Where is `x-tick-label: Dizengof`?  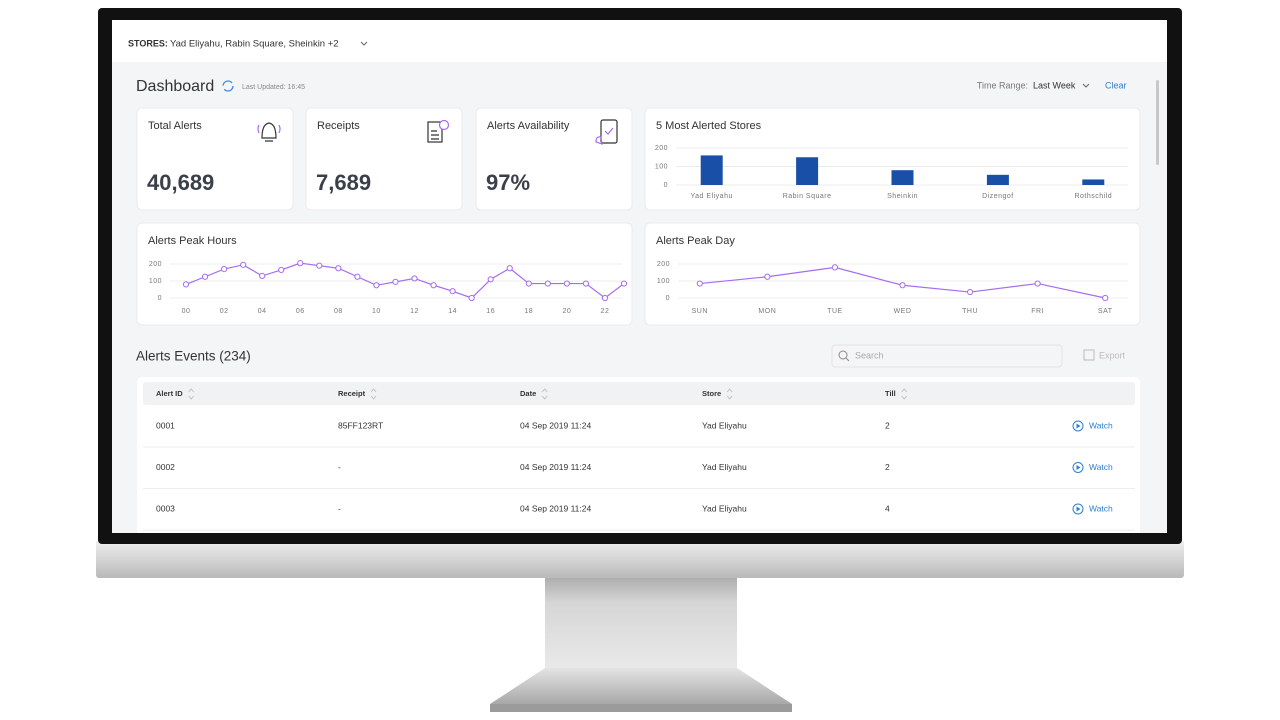
x-tick-label: Dizengof is located at coordinates (998, 196).